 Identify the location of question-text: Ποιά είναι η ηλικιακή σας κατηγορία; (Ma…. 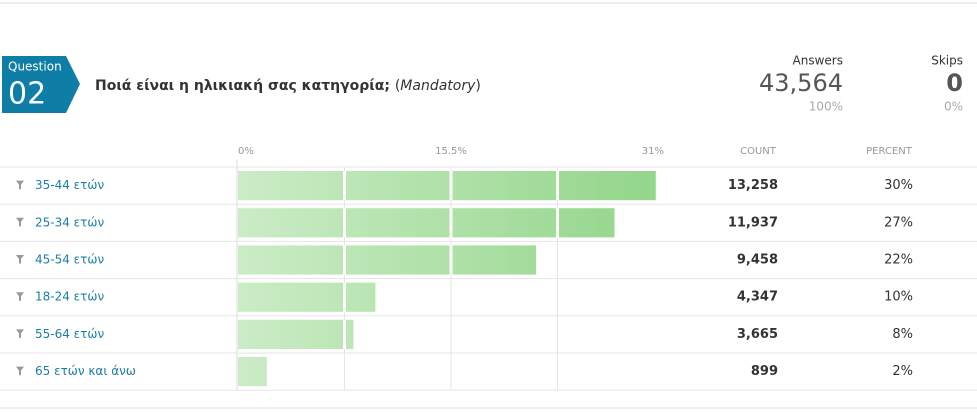
(288, 86).